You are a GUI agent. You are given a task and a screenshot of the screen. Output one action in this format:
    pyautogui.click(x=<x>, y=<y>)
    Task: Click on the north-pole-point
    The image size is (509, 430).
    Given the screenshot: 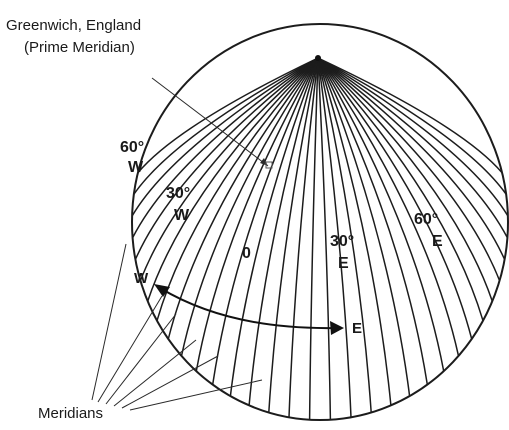 What is the action you would take?
    pyautogui.click(x=318, y=58)
    